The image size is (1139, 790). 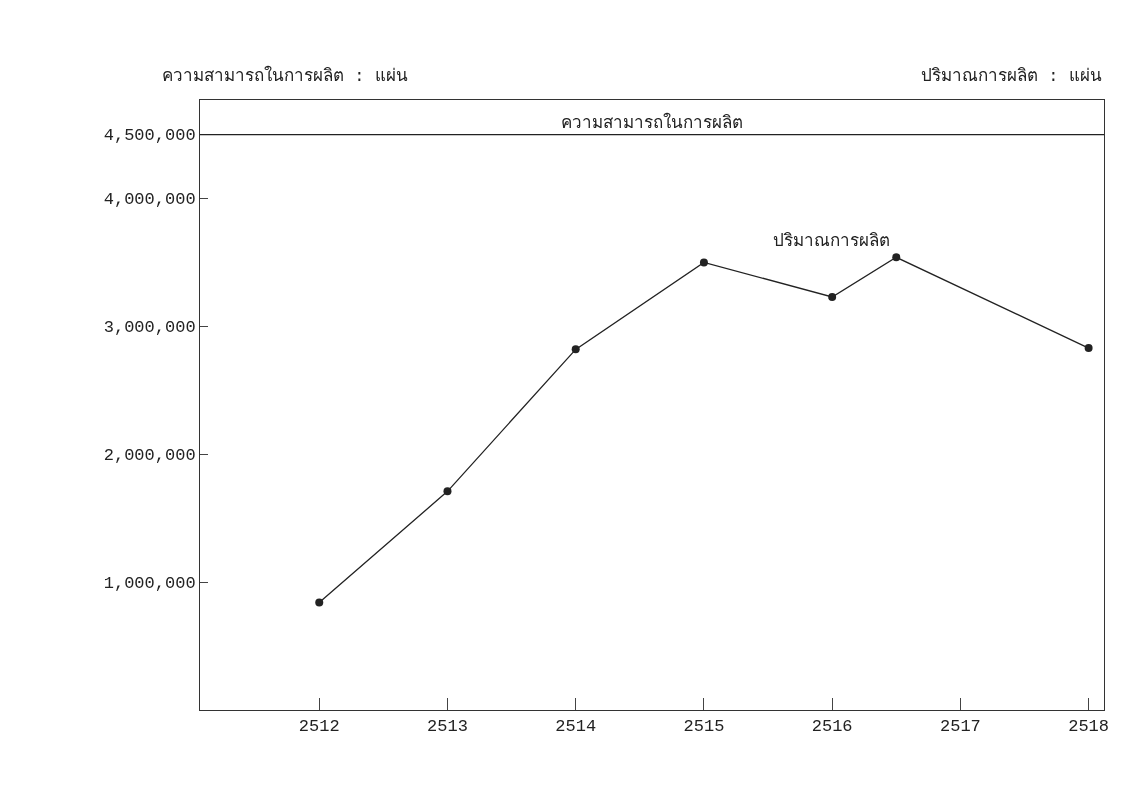 What do you see at coordinates (960, 727) in the screenshot?
I see `x-tick-label: 2517` at bounding box center [960, 727].